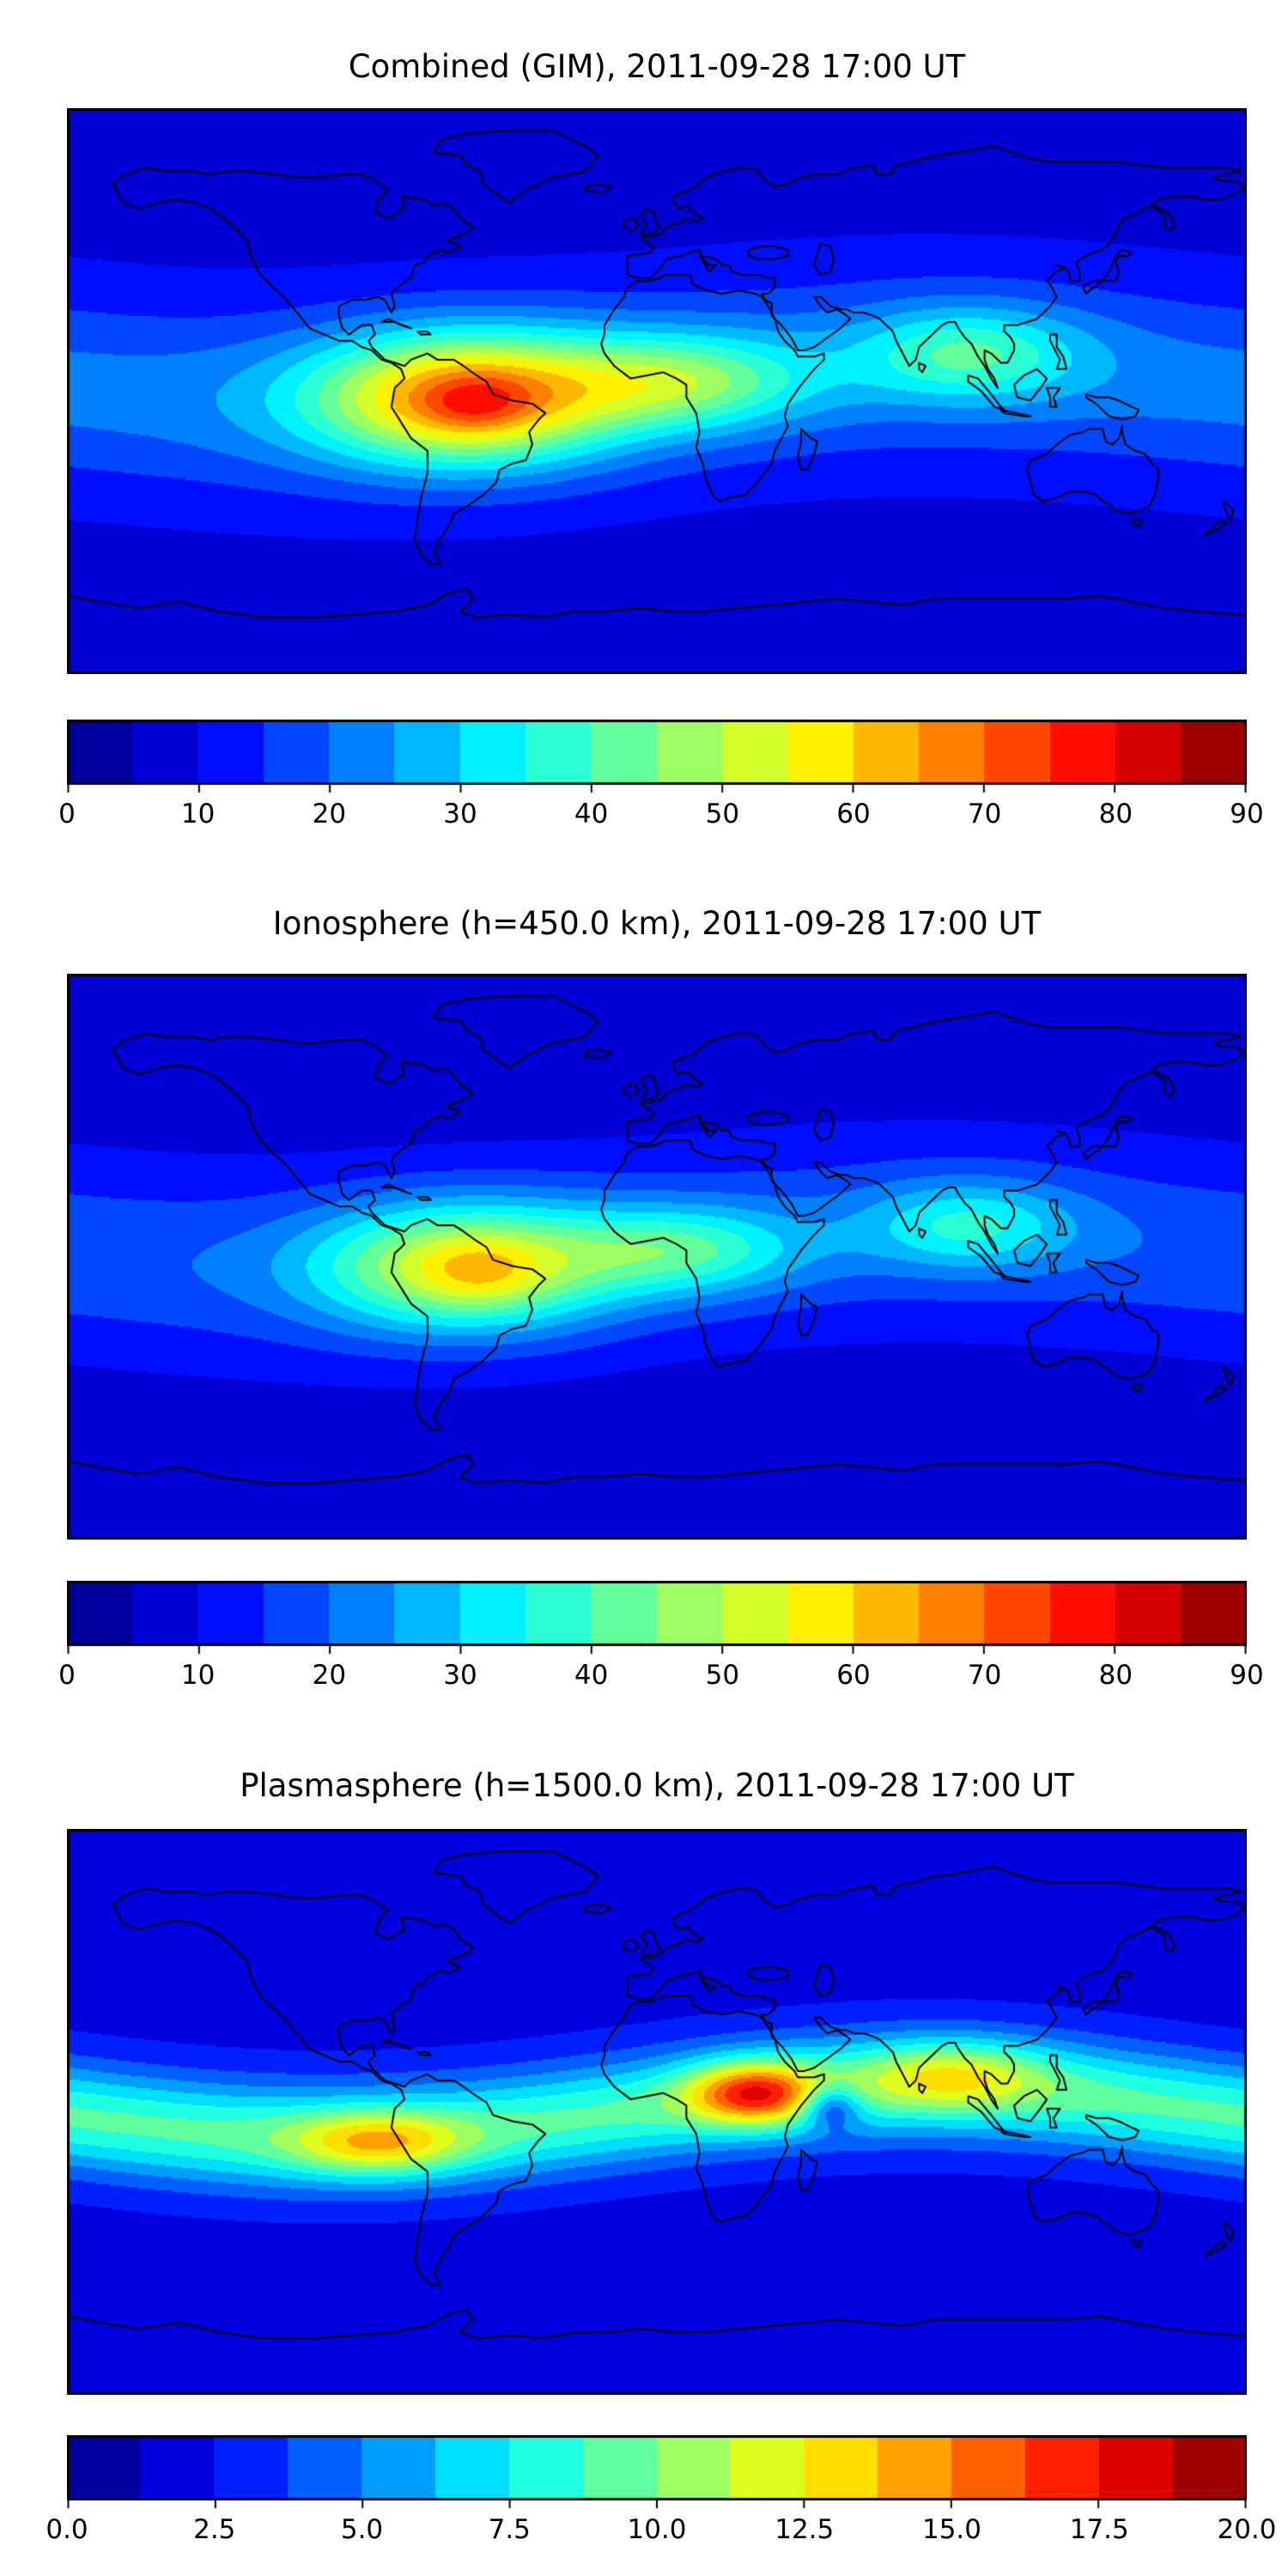 The image size is (1288, 2576). Describe the element at coordinates (214, 2529) in the screenshot. I see `colorbar-tick-label: 2.5` at that location.